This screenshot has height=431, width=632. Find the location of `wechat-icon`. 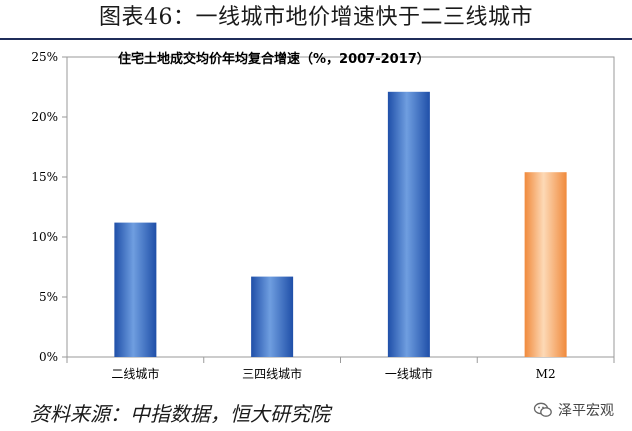

wechat-icon is located at coordinates (542, 409).